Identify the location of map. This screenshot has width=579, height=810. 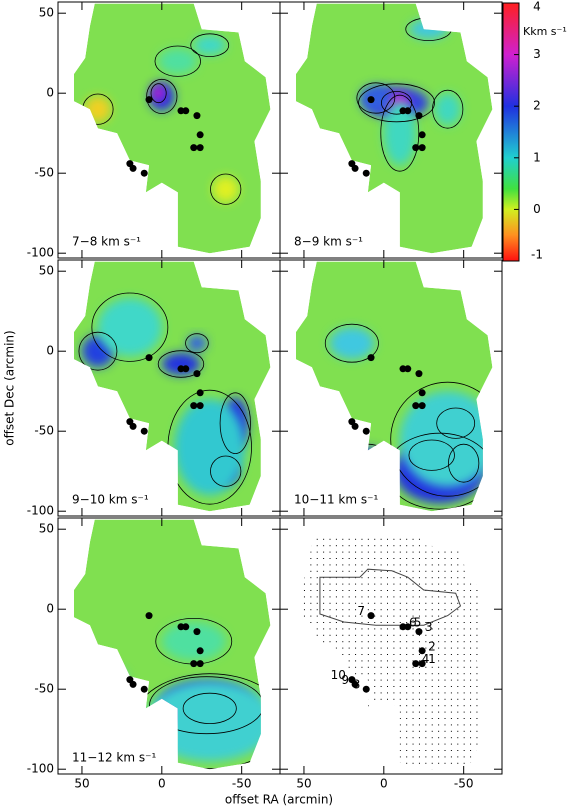
(172, 386).